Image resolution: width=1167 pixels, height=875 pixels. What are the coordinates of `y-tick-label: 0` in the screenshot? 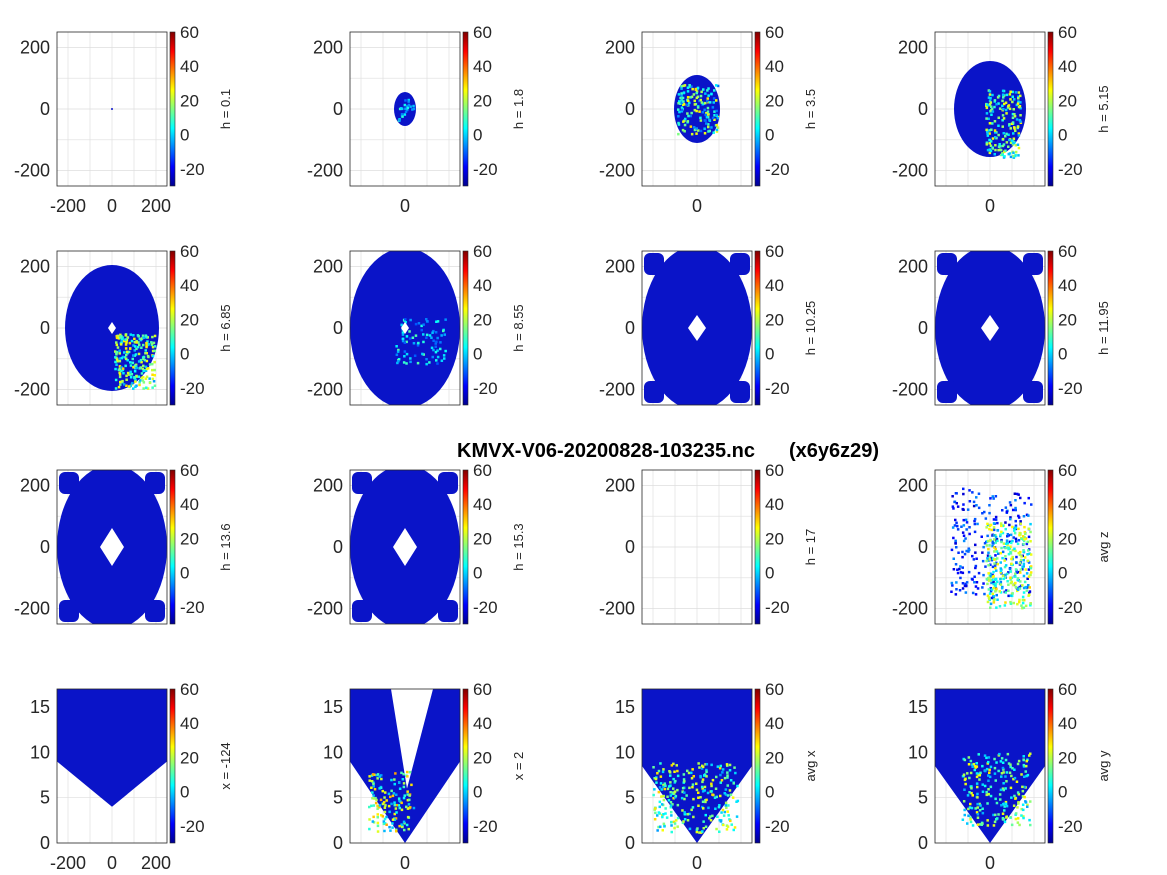 It's located at (338, 328).